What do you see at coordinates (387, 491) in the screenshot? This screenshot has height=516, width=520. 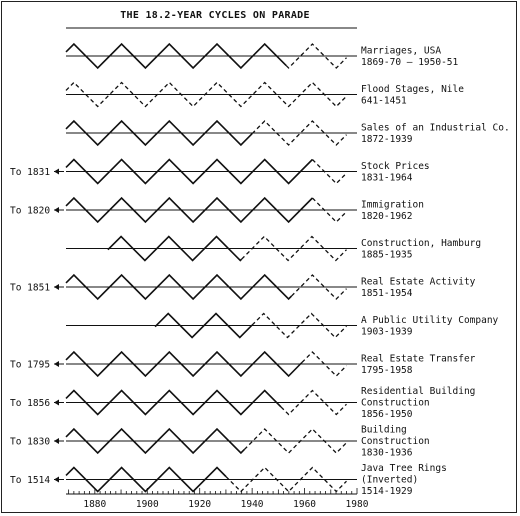 I see `series-date-range: 1514-1929` at bounding box center [387, 491].